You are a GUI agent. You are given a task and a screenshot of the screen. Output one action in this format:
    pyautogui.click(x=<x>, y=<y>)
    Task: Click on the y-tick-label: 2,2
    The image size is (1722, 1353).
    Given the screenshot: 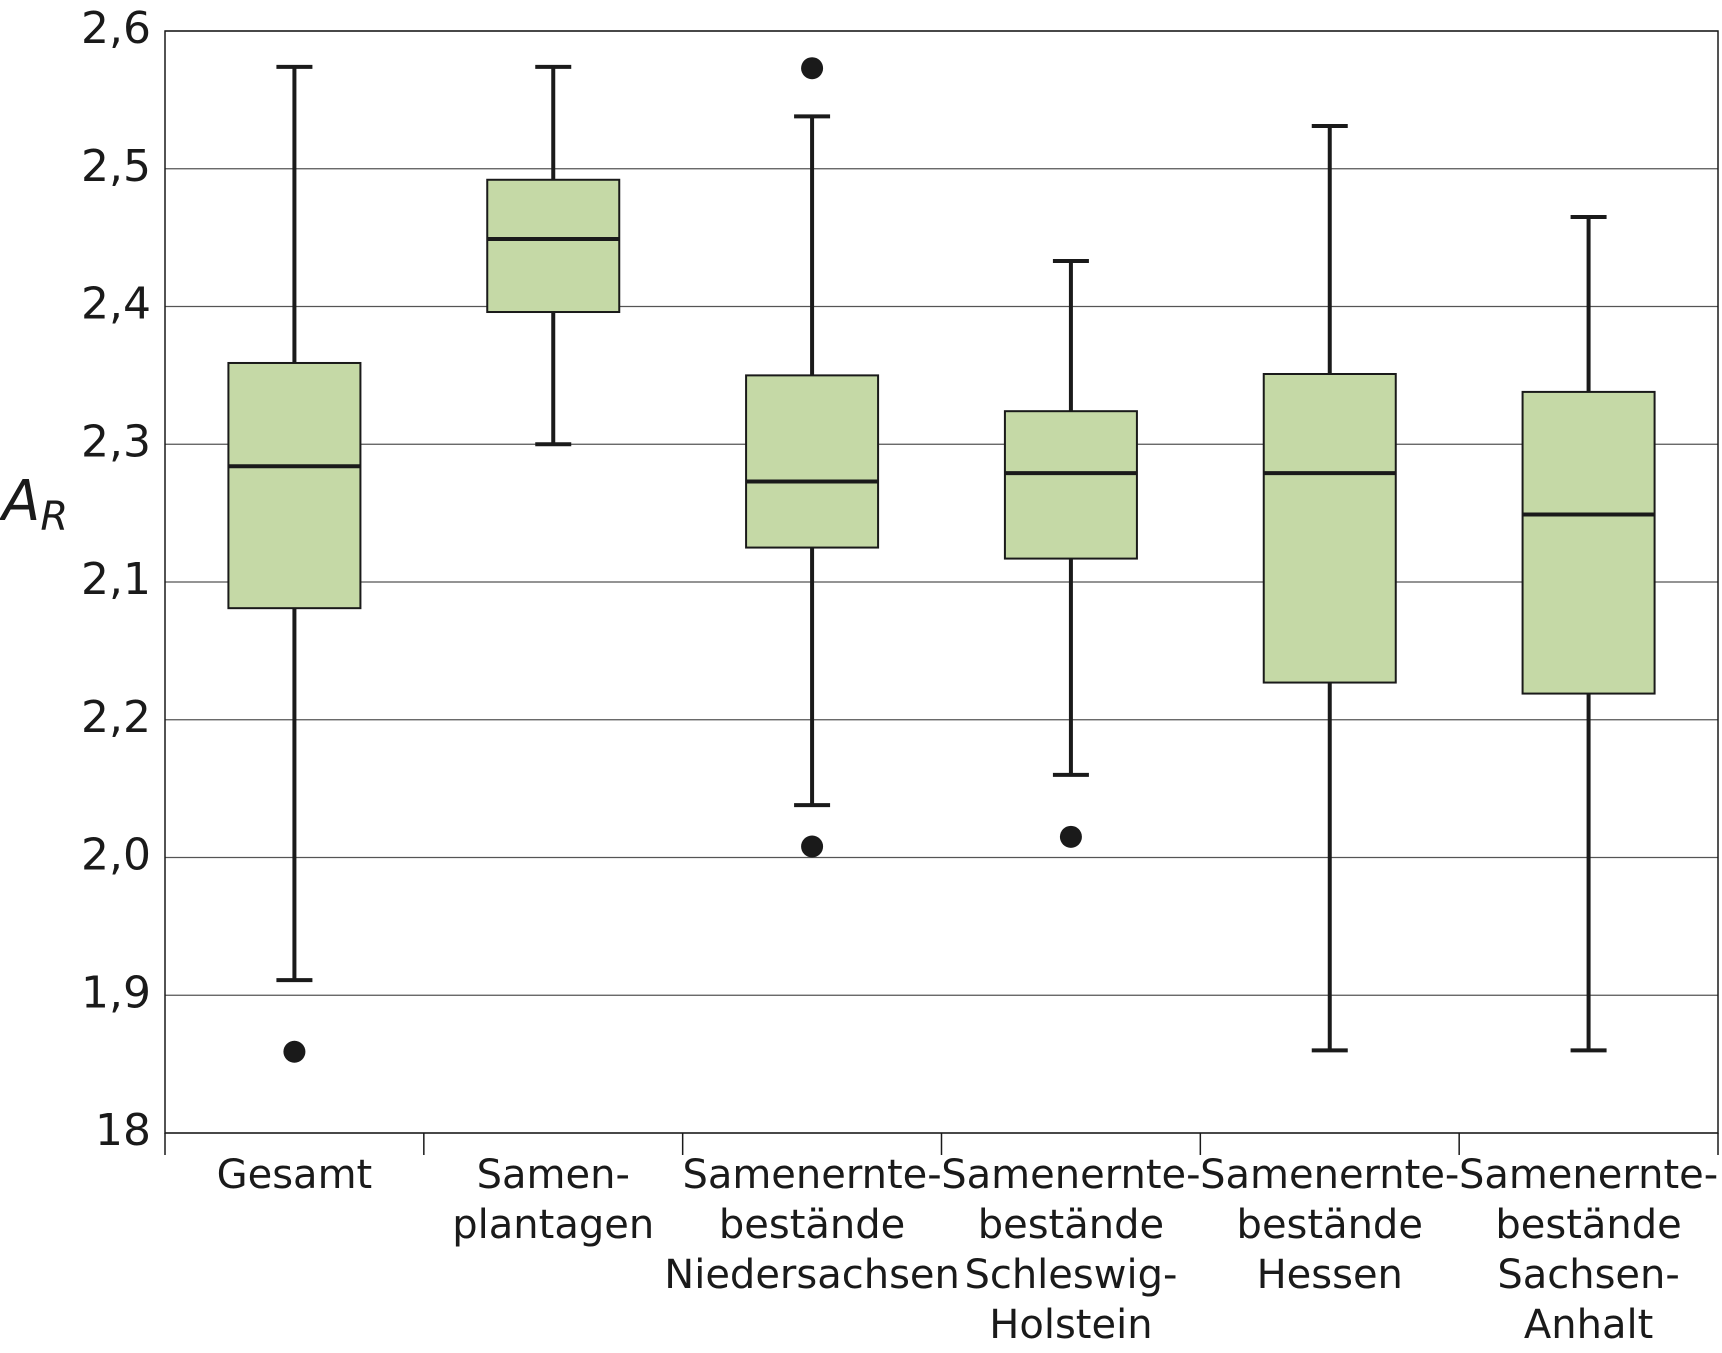 What is the action you would take?
    pyautogui.click(x=116, y=717)
    